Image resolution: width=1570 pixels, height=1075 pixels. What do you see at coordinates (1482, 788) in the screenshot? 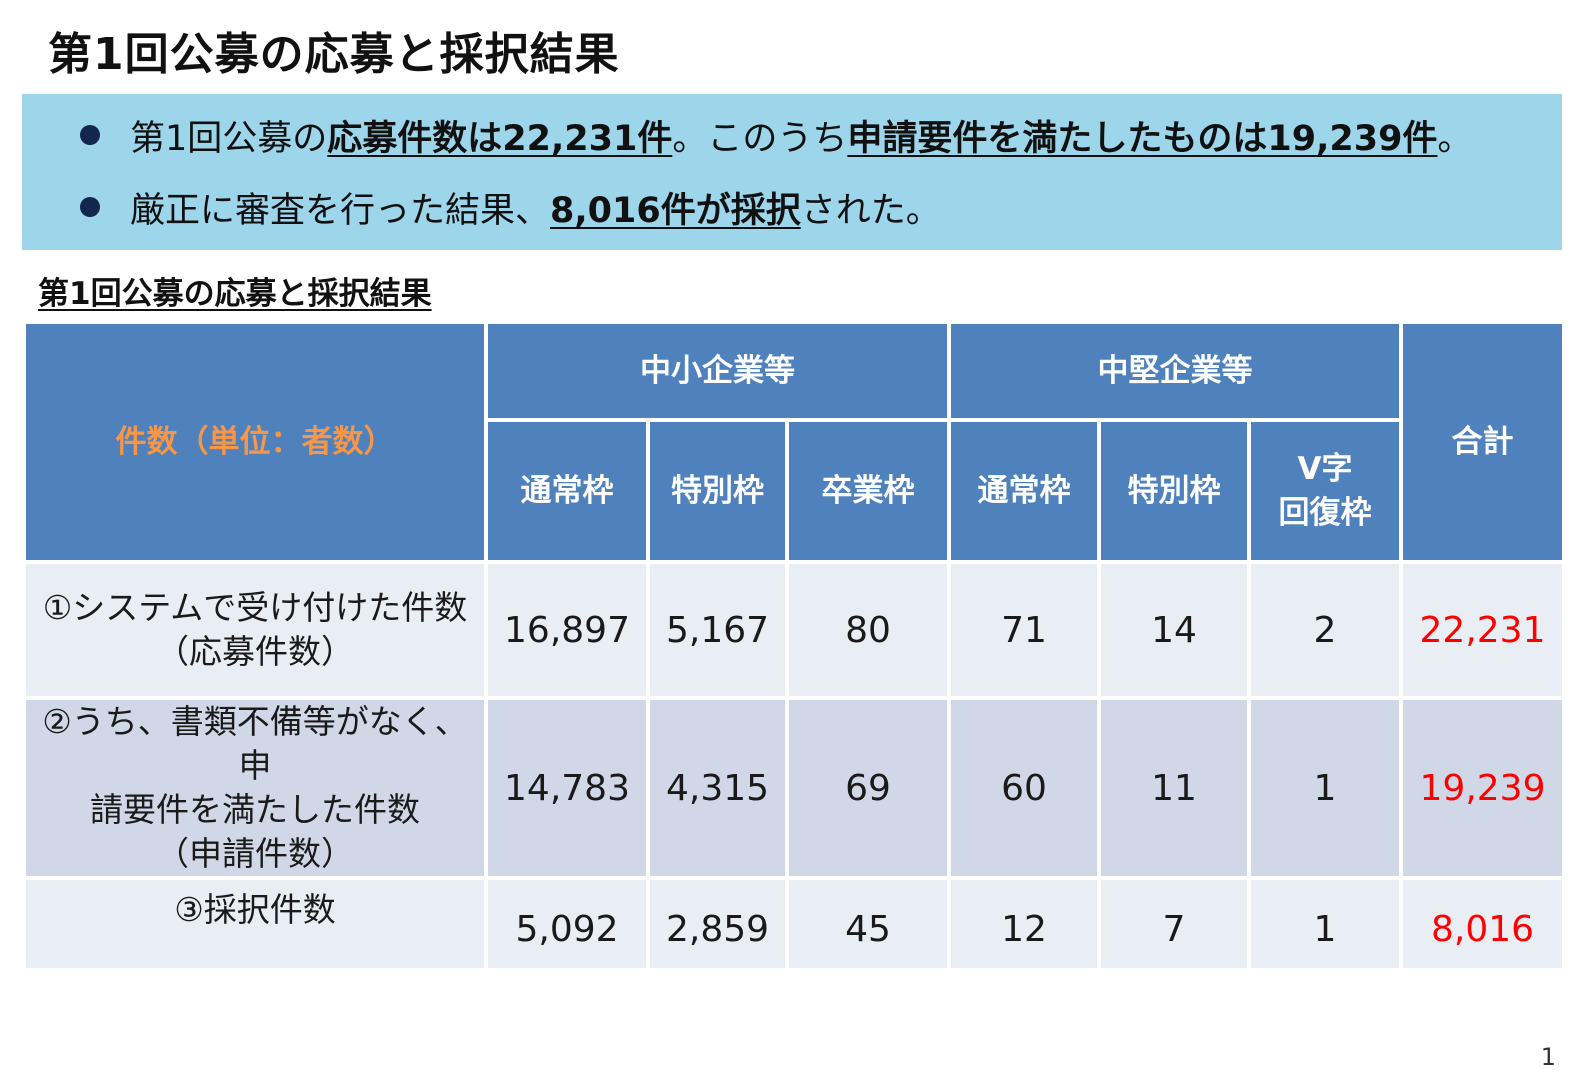
I see `total-cell: 19,239` at bounding box center [1482, 788].